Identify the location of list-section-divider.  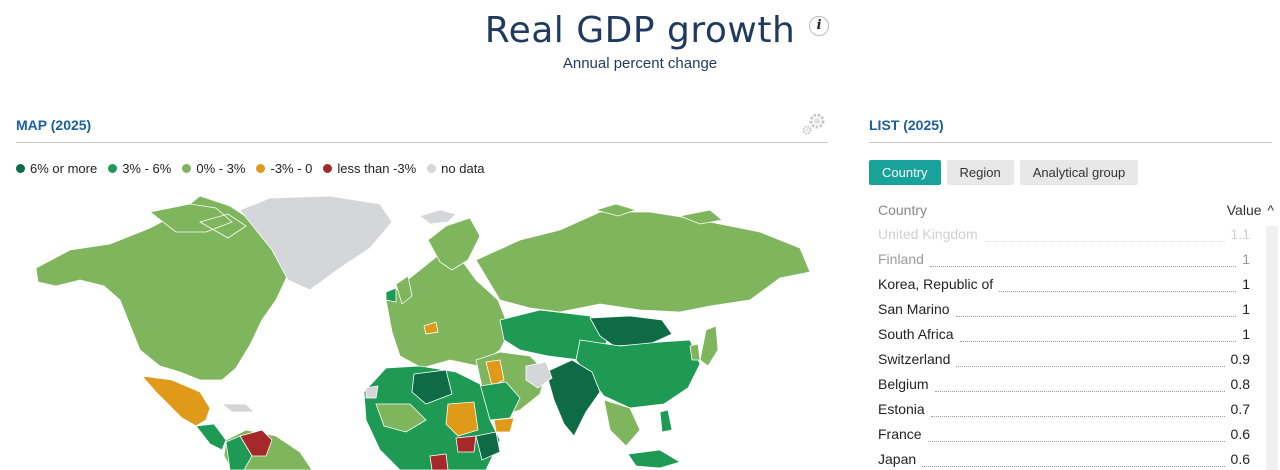
(1070, 142).